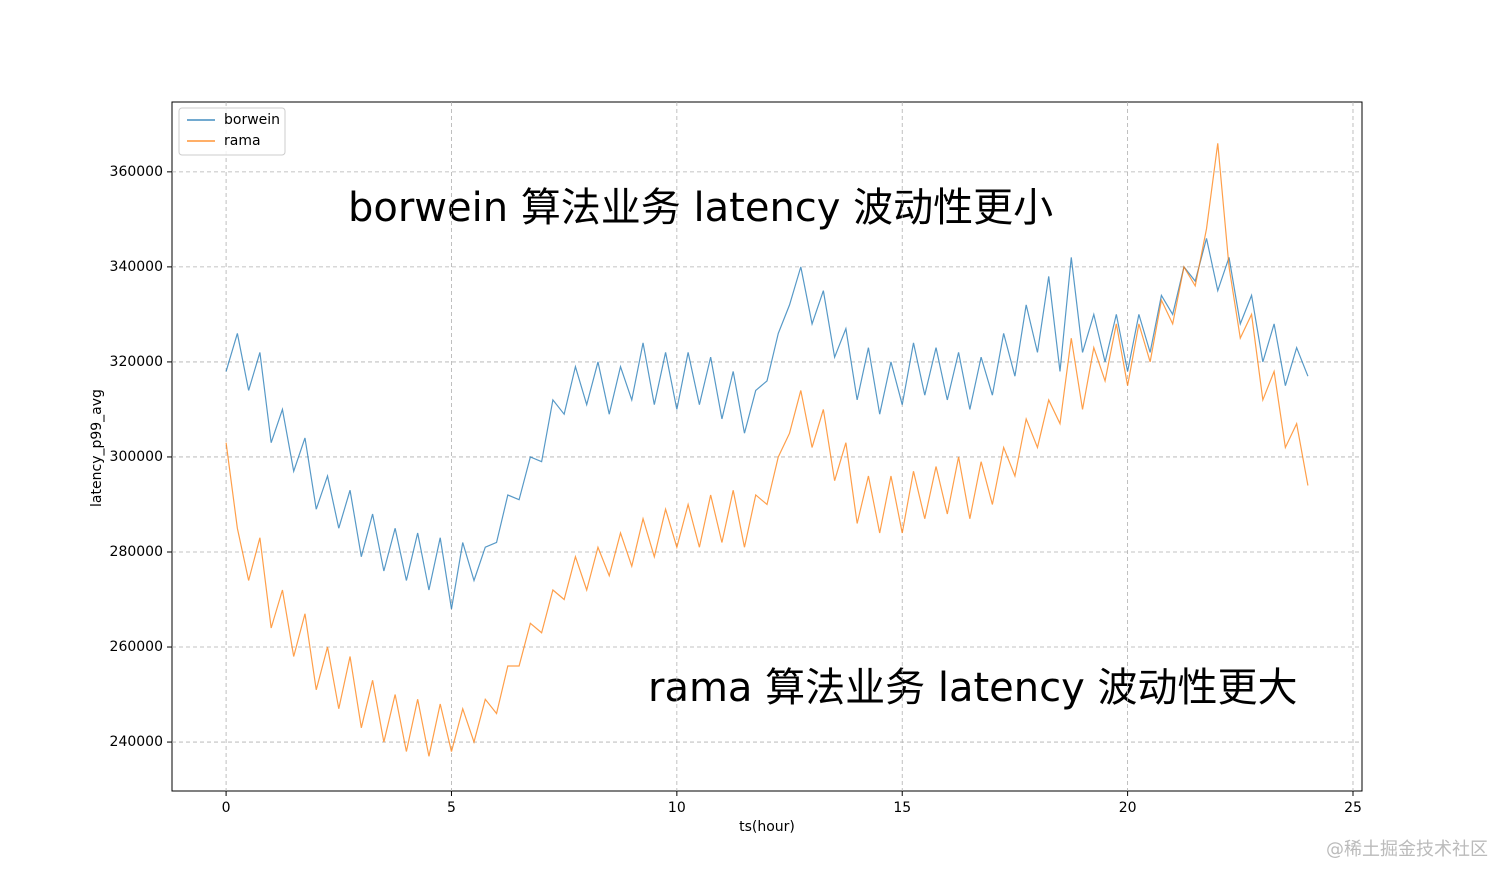 The image size is (1512, 884). Describe the element at coordinates (136, 172) in the screenshot. I see `y-tick-label: 360000` at that location.